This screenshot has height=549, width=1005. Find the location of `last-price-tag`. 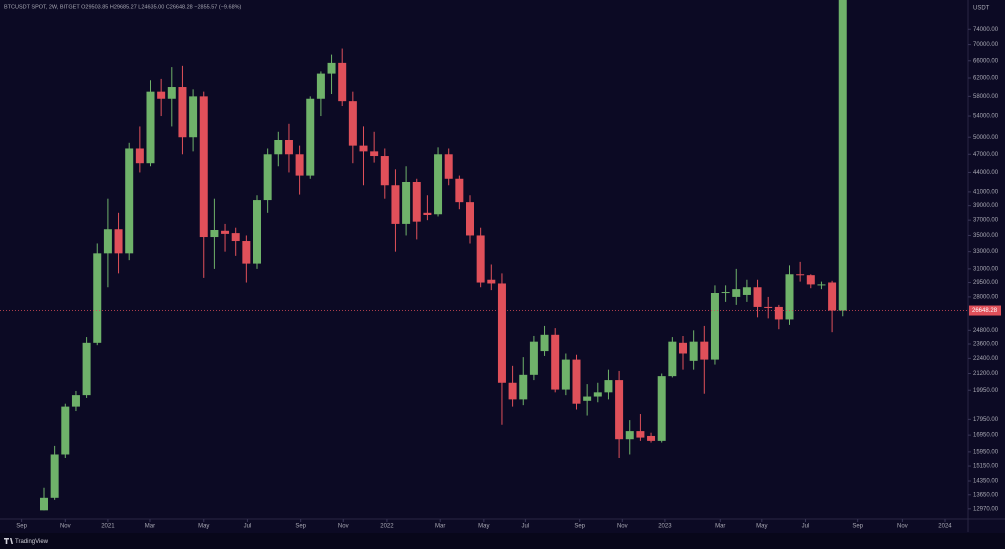

last-price-tag is located at coordinates (985, 310).